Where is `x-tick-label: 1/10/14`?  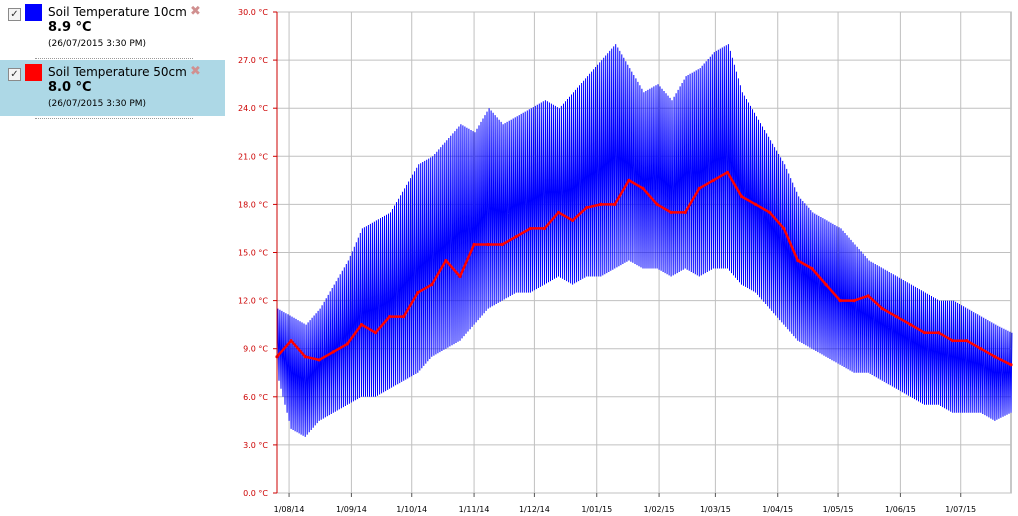 x-tick-label: 1/10/14 is located at coordinates (411, 509).